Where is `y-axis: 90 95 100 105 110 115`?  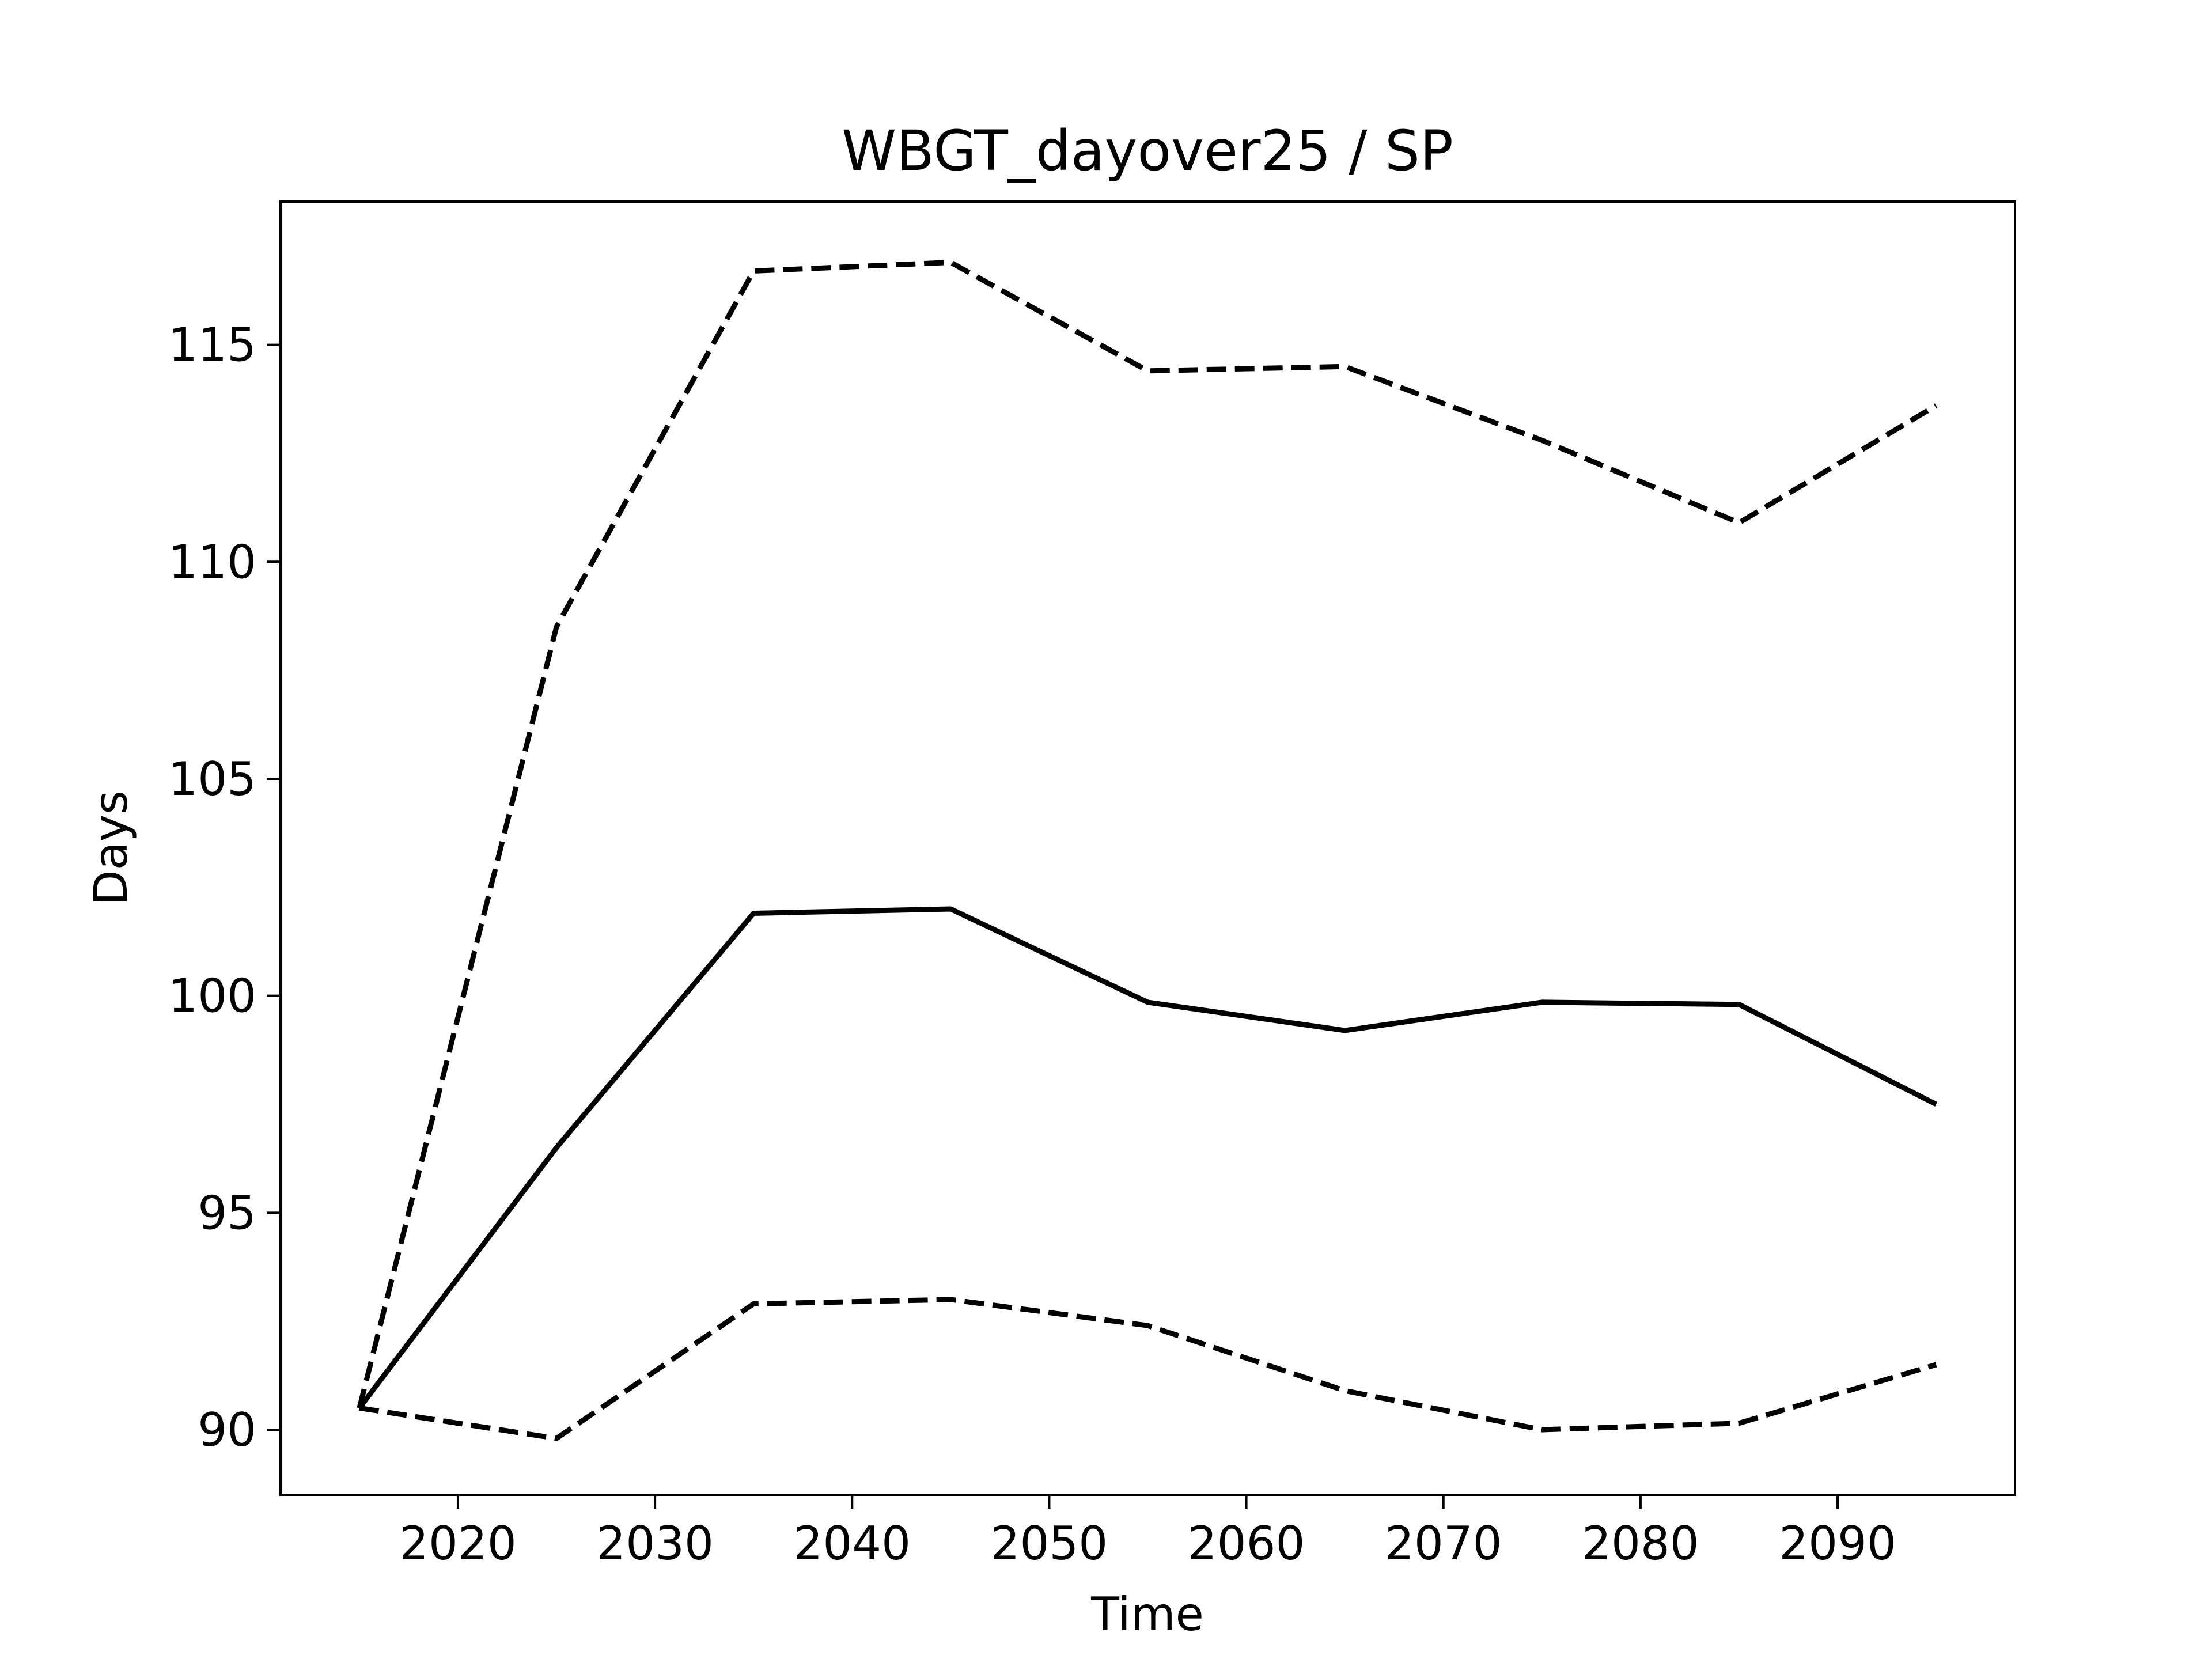 y-axis: 90 95 100 105 110 115 is located at coordinates (224, 888).